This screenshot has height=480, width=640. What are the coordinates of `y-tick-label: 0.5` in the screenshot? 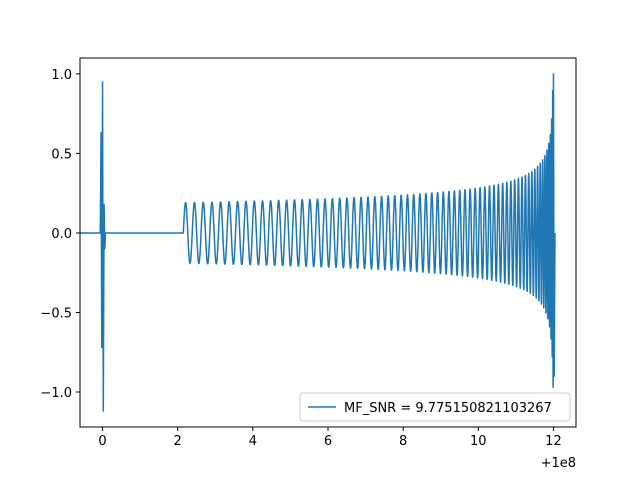 It's located at (61, 154).